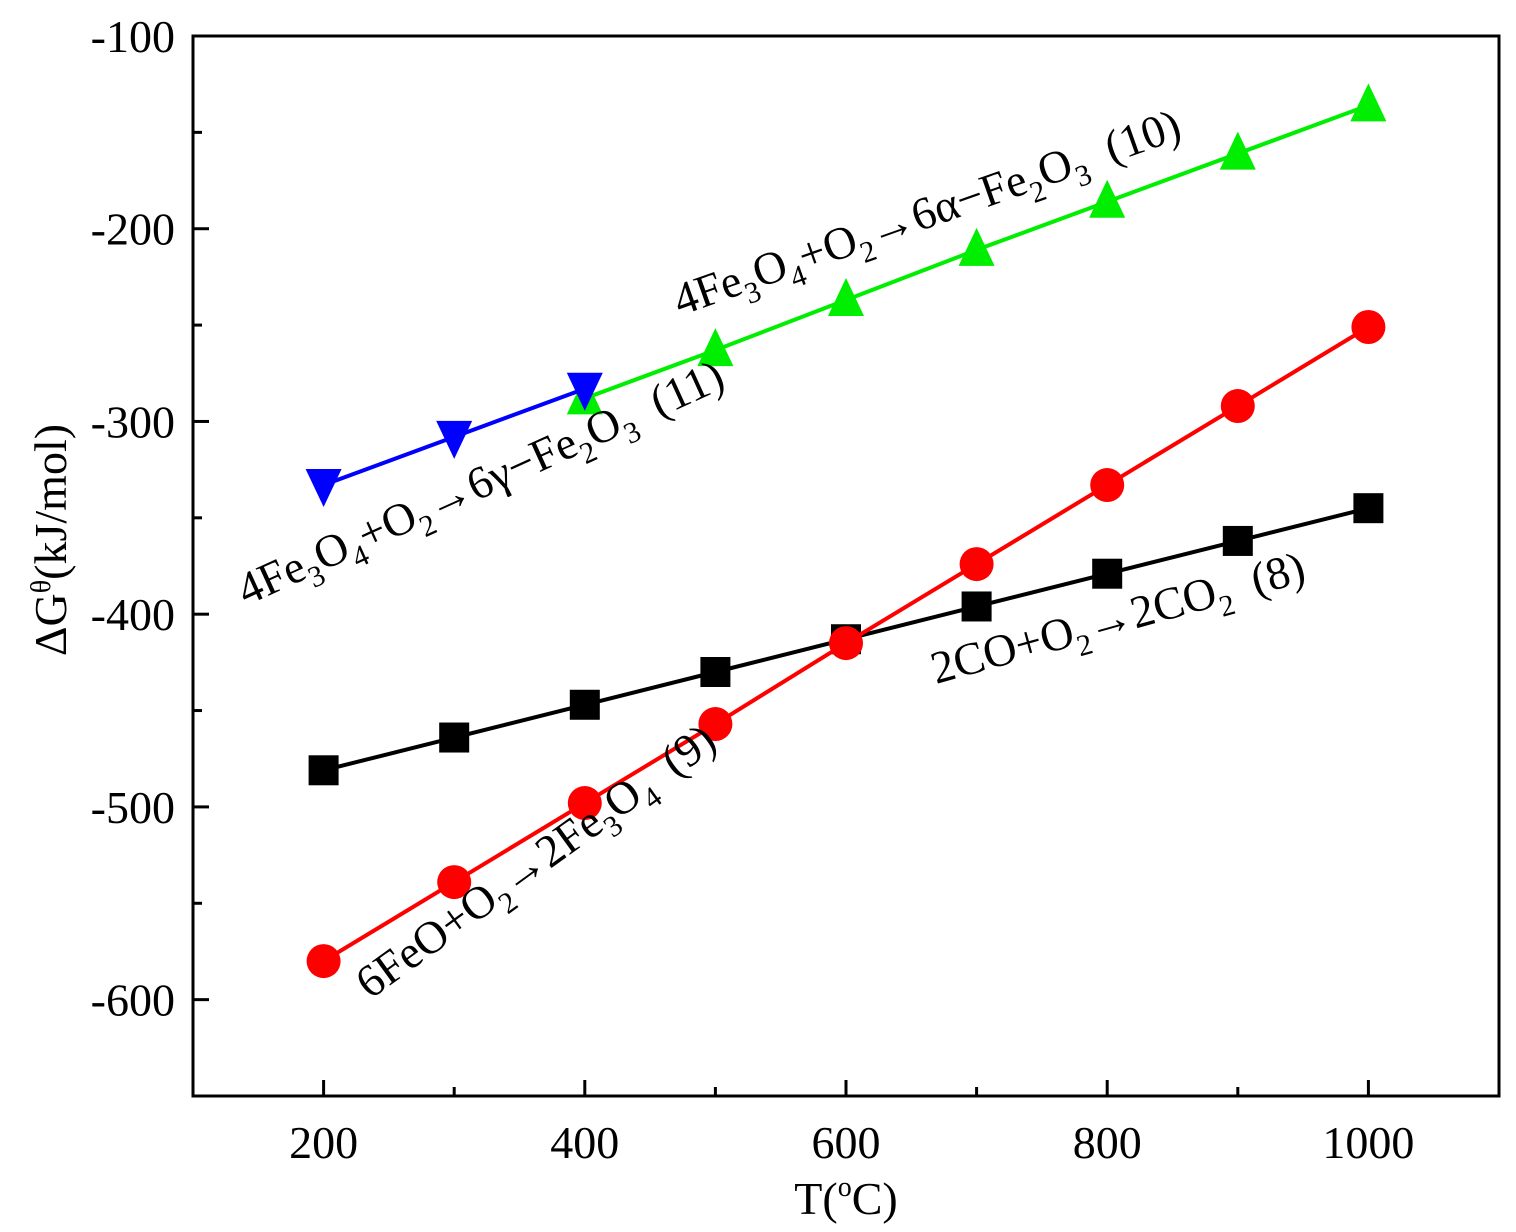 The width and height of the screenshot is (1516, 1232). What do you see at coordinates (538, 864) in the screenshot?
I see `annotation-eq9: 6FeO+O2→2Fe3O4 (9)` at bounding box center [538, 864].